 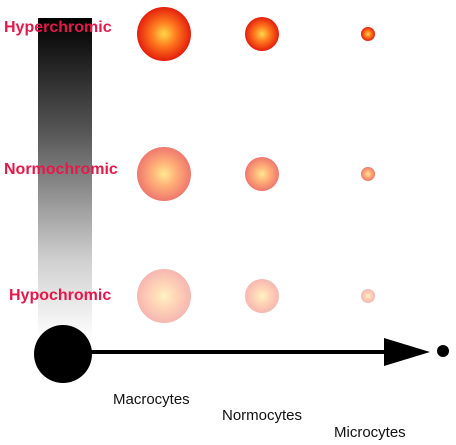 I want to click on cell-hypochromic-macrocytes, so click(x=164, y=296).